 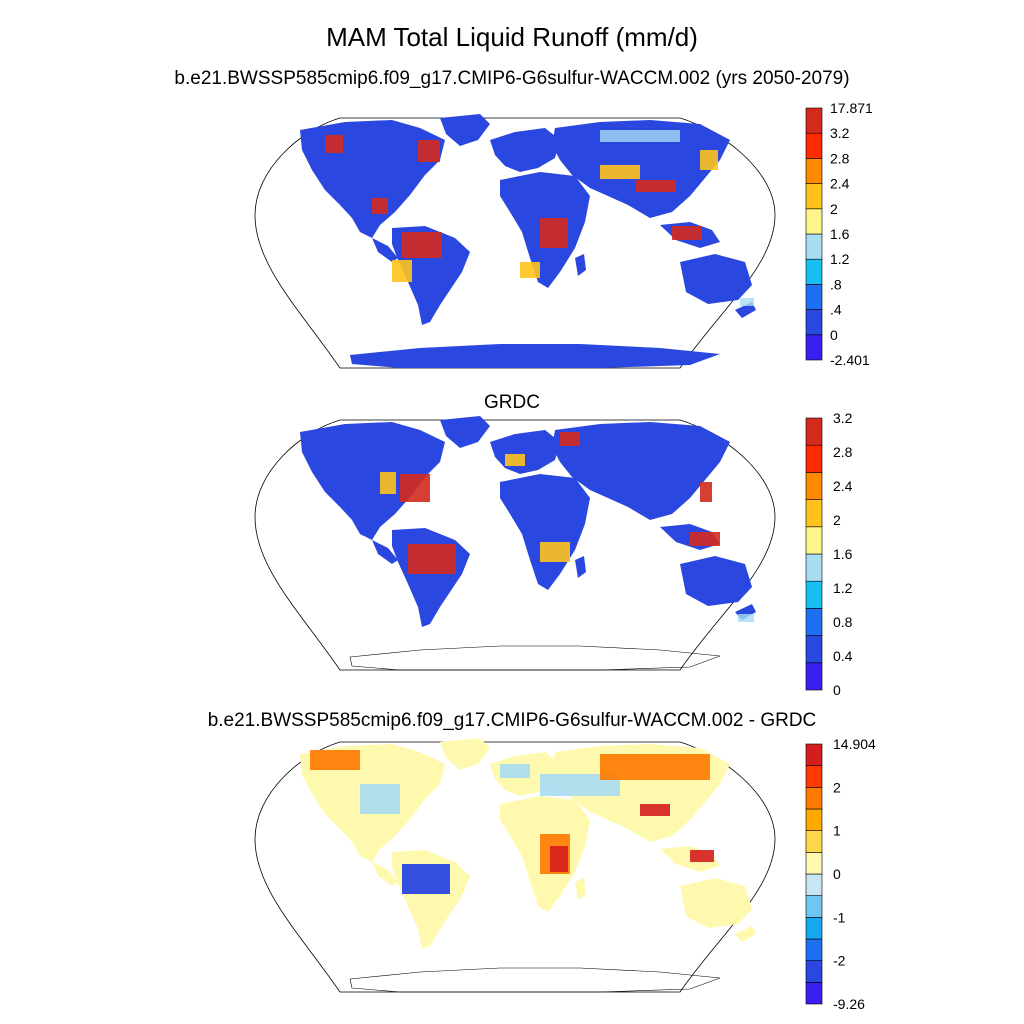 What do you see at coordinates (849, 1004) in the screenshot?
I see `colorbar-label: -9.26` at bounding box center [849, 1004].